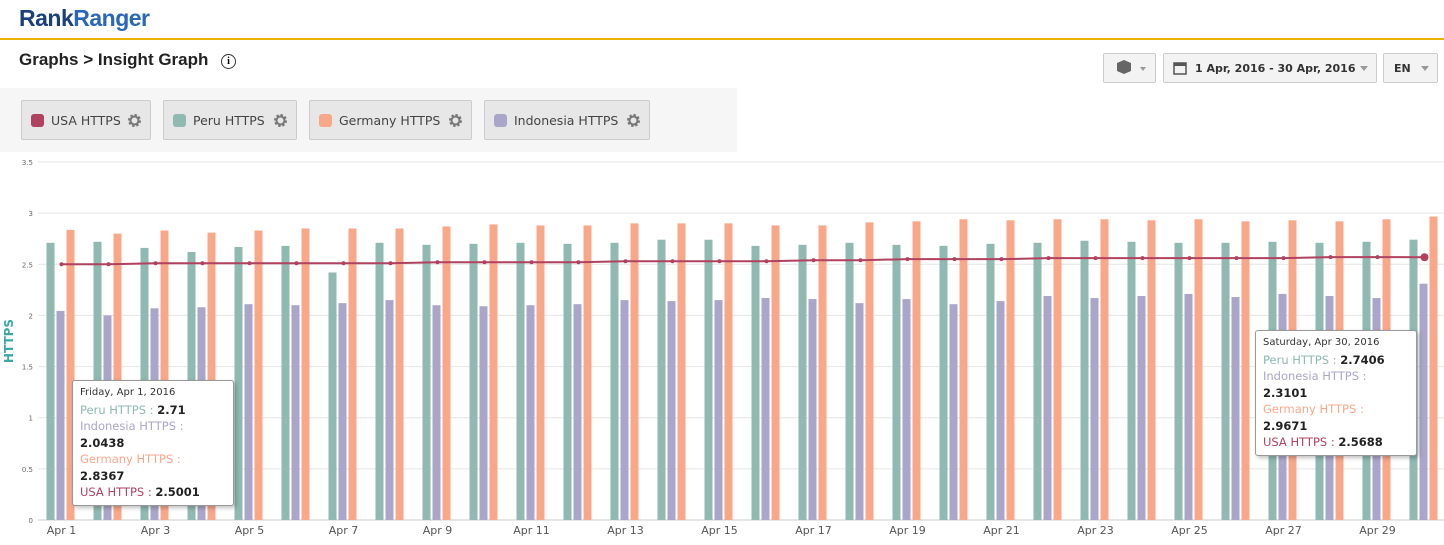 The image size is (1444, 545). I want to click on legend-button: USA HTTPS, so click(86, 120).